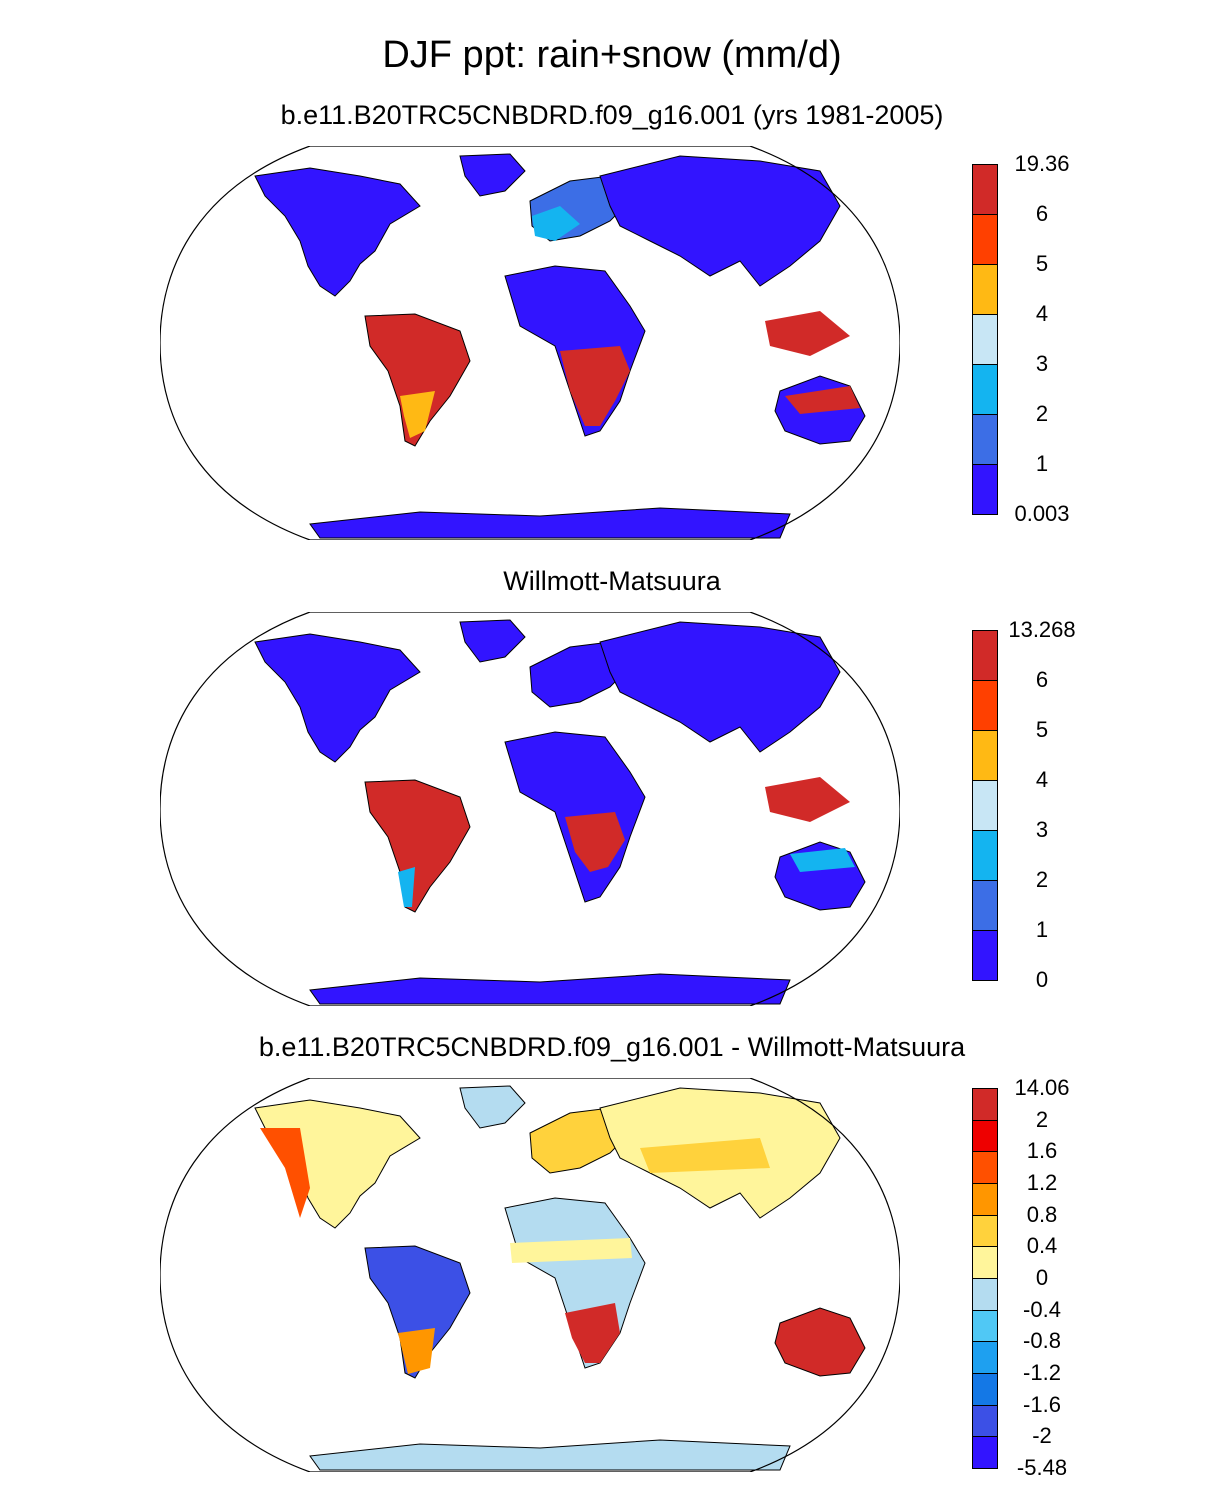 Image resolution: width=1224 pixels, height=1488 pixels. Describe the element at coordinates (1042, 1372) in the screenshot. I see `colorbar-label: -1.2` at that location.